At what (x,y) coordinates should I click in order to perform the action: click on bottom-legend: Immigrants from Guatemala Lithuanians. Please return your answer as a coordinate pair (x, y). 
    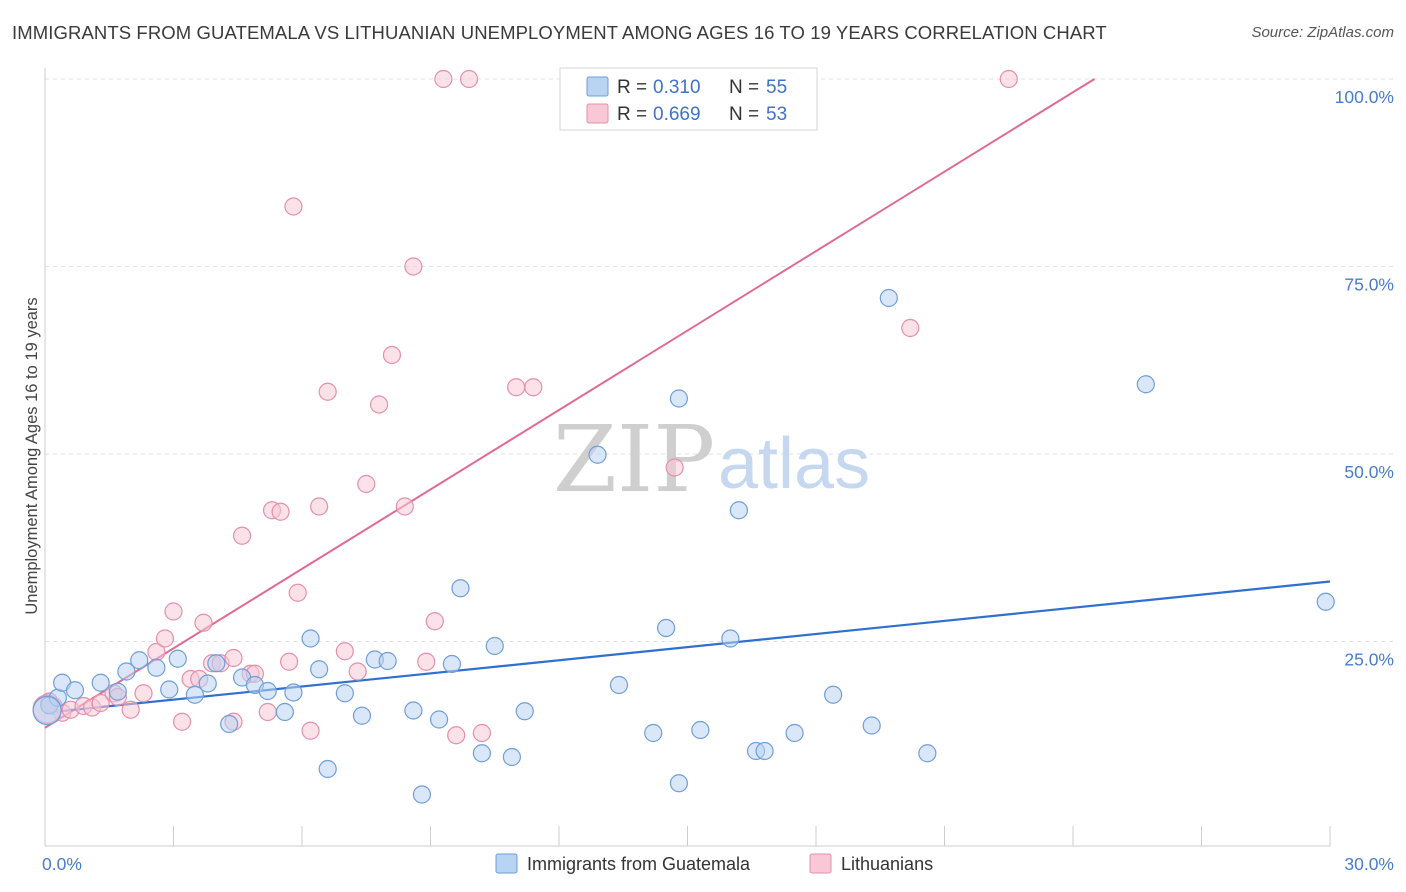
    Looking at the image, I should click on (714, 863).